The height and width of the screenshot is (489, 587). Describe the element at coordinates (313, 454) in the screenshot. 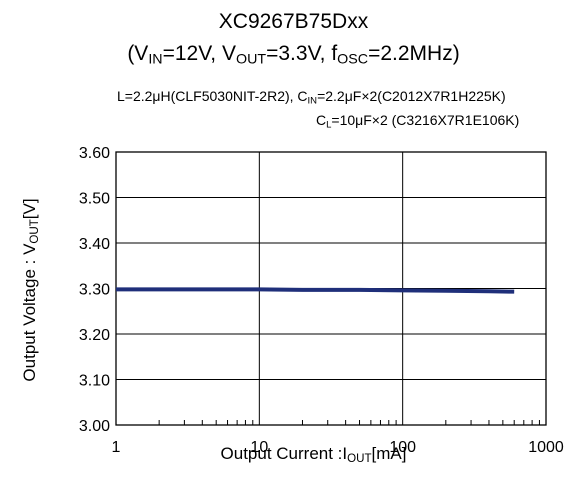

I see `x-axis-label: Output Current :IOUT[mA]` at that location.